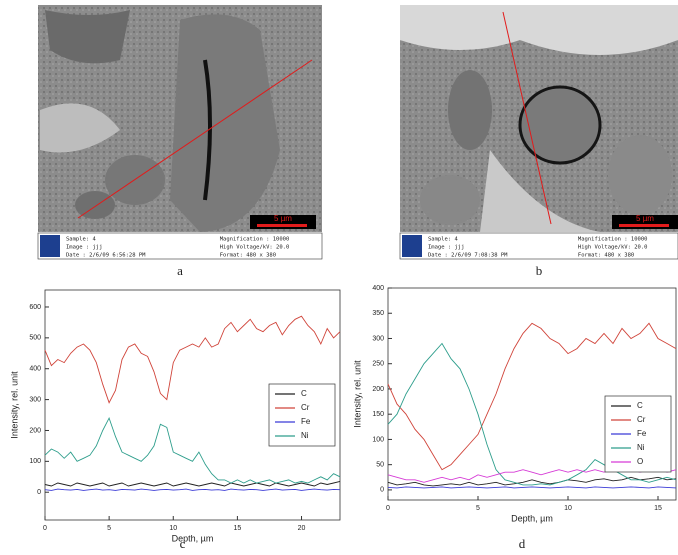 The height and width of the screenshot is (555, 678). Describe the element at coordinates (180, 270) in the screenshot. I see `panel-label: a` at that location.